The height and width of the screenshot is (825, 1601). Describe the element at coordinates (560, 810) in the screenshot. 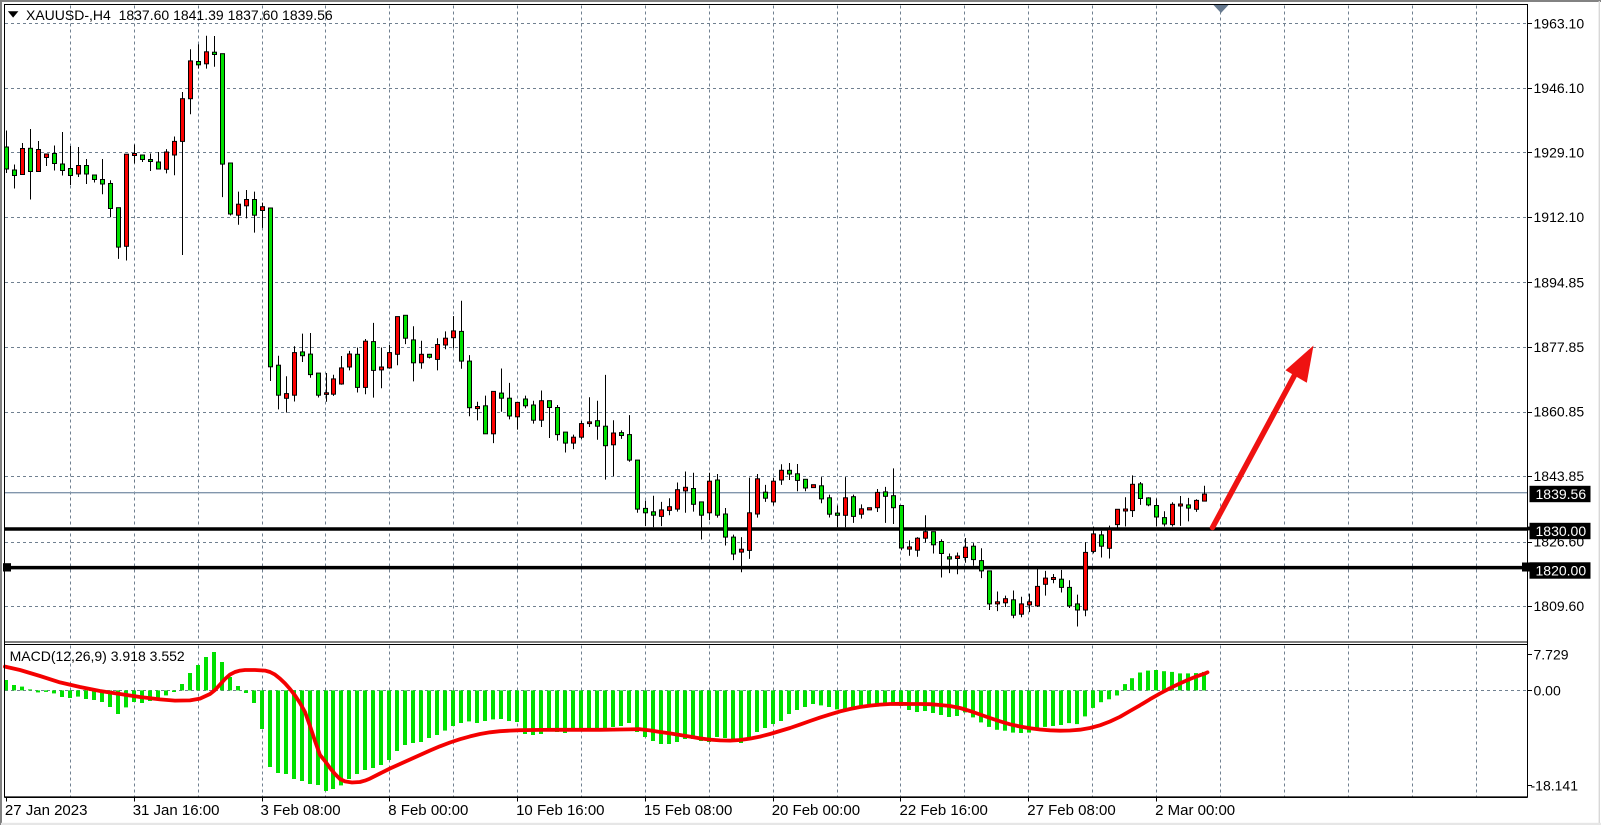

I see `svg-text: 10 Feb 16:00` at that location.